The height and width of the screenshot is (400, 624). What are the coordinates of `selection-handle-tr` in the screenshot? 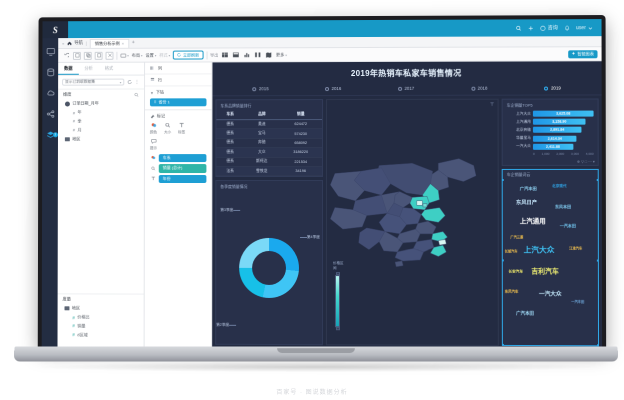 It's located at (597, 180).